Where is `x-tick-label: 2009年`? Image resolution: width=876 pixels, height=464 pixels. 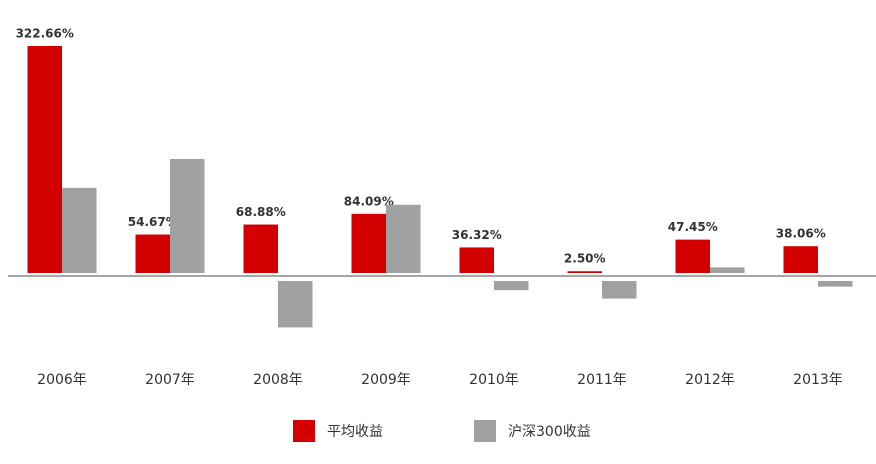 x-tick-label: 2009年 is located at coordinates (386, 380).